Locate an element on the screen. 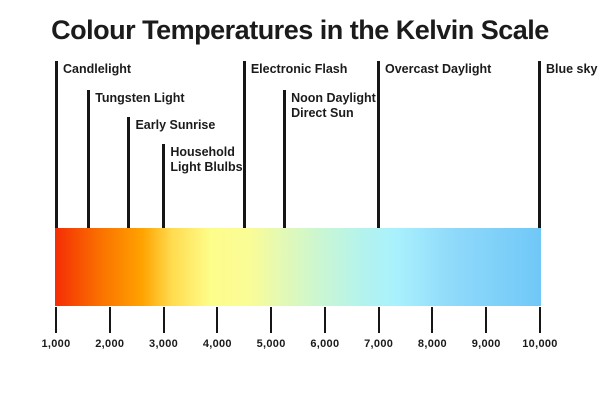 This screenshot has height=400, width=600. axis-tick-label: 4,000 is located at coordinates (217, 344).